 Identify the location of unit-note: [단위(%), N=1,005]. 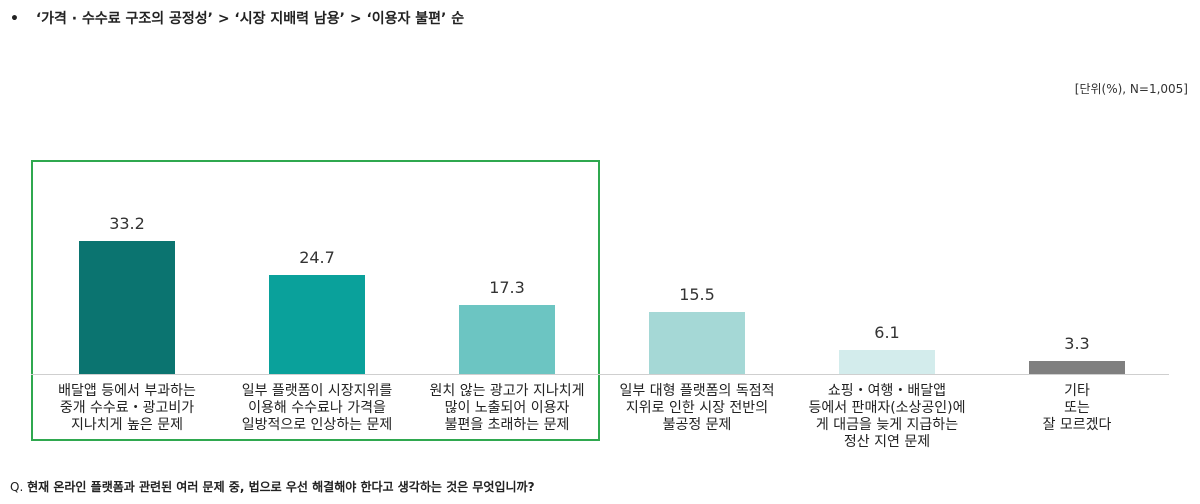
(1131, 89).